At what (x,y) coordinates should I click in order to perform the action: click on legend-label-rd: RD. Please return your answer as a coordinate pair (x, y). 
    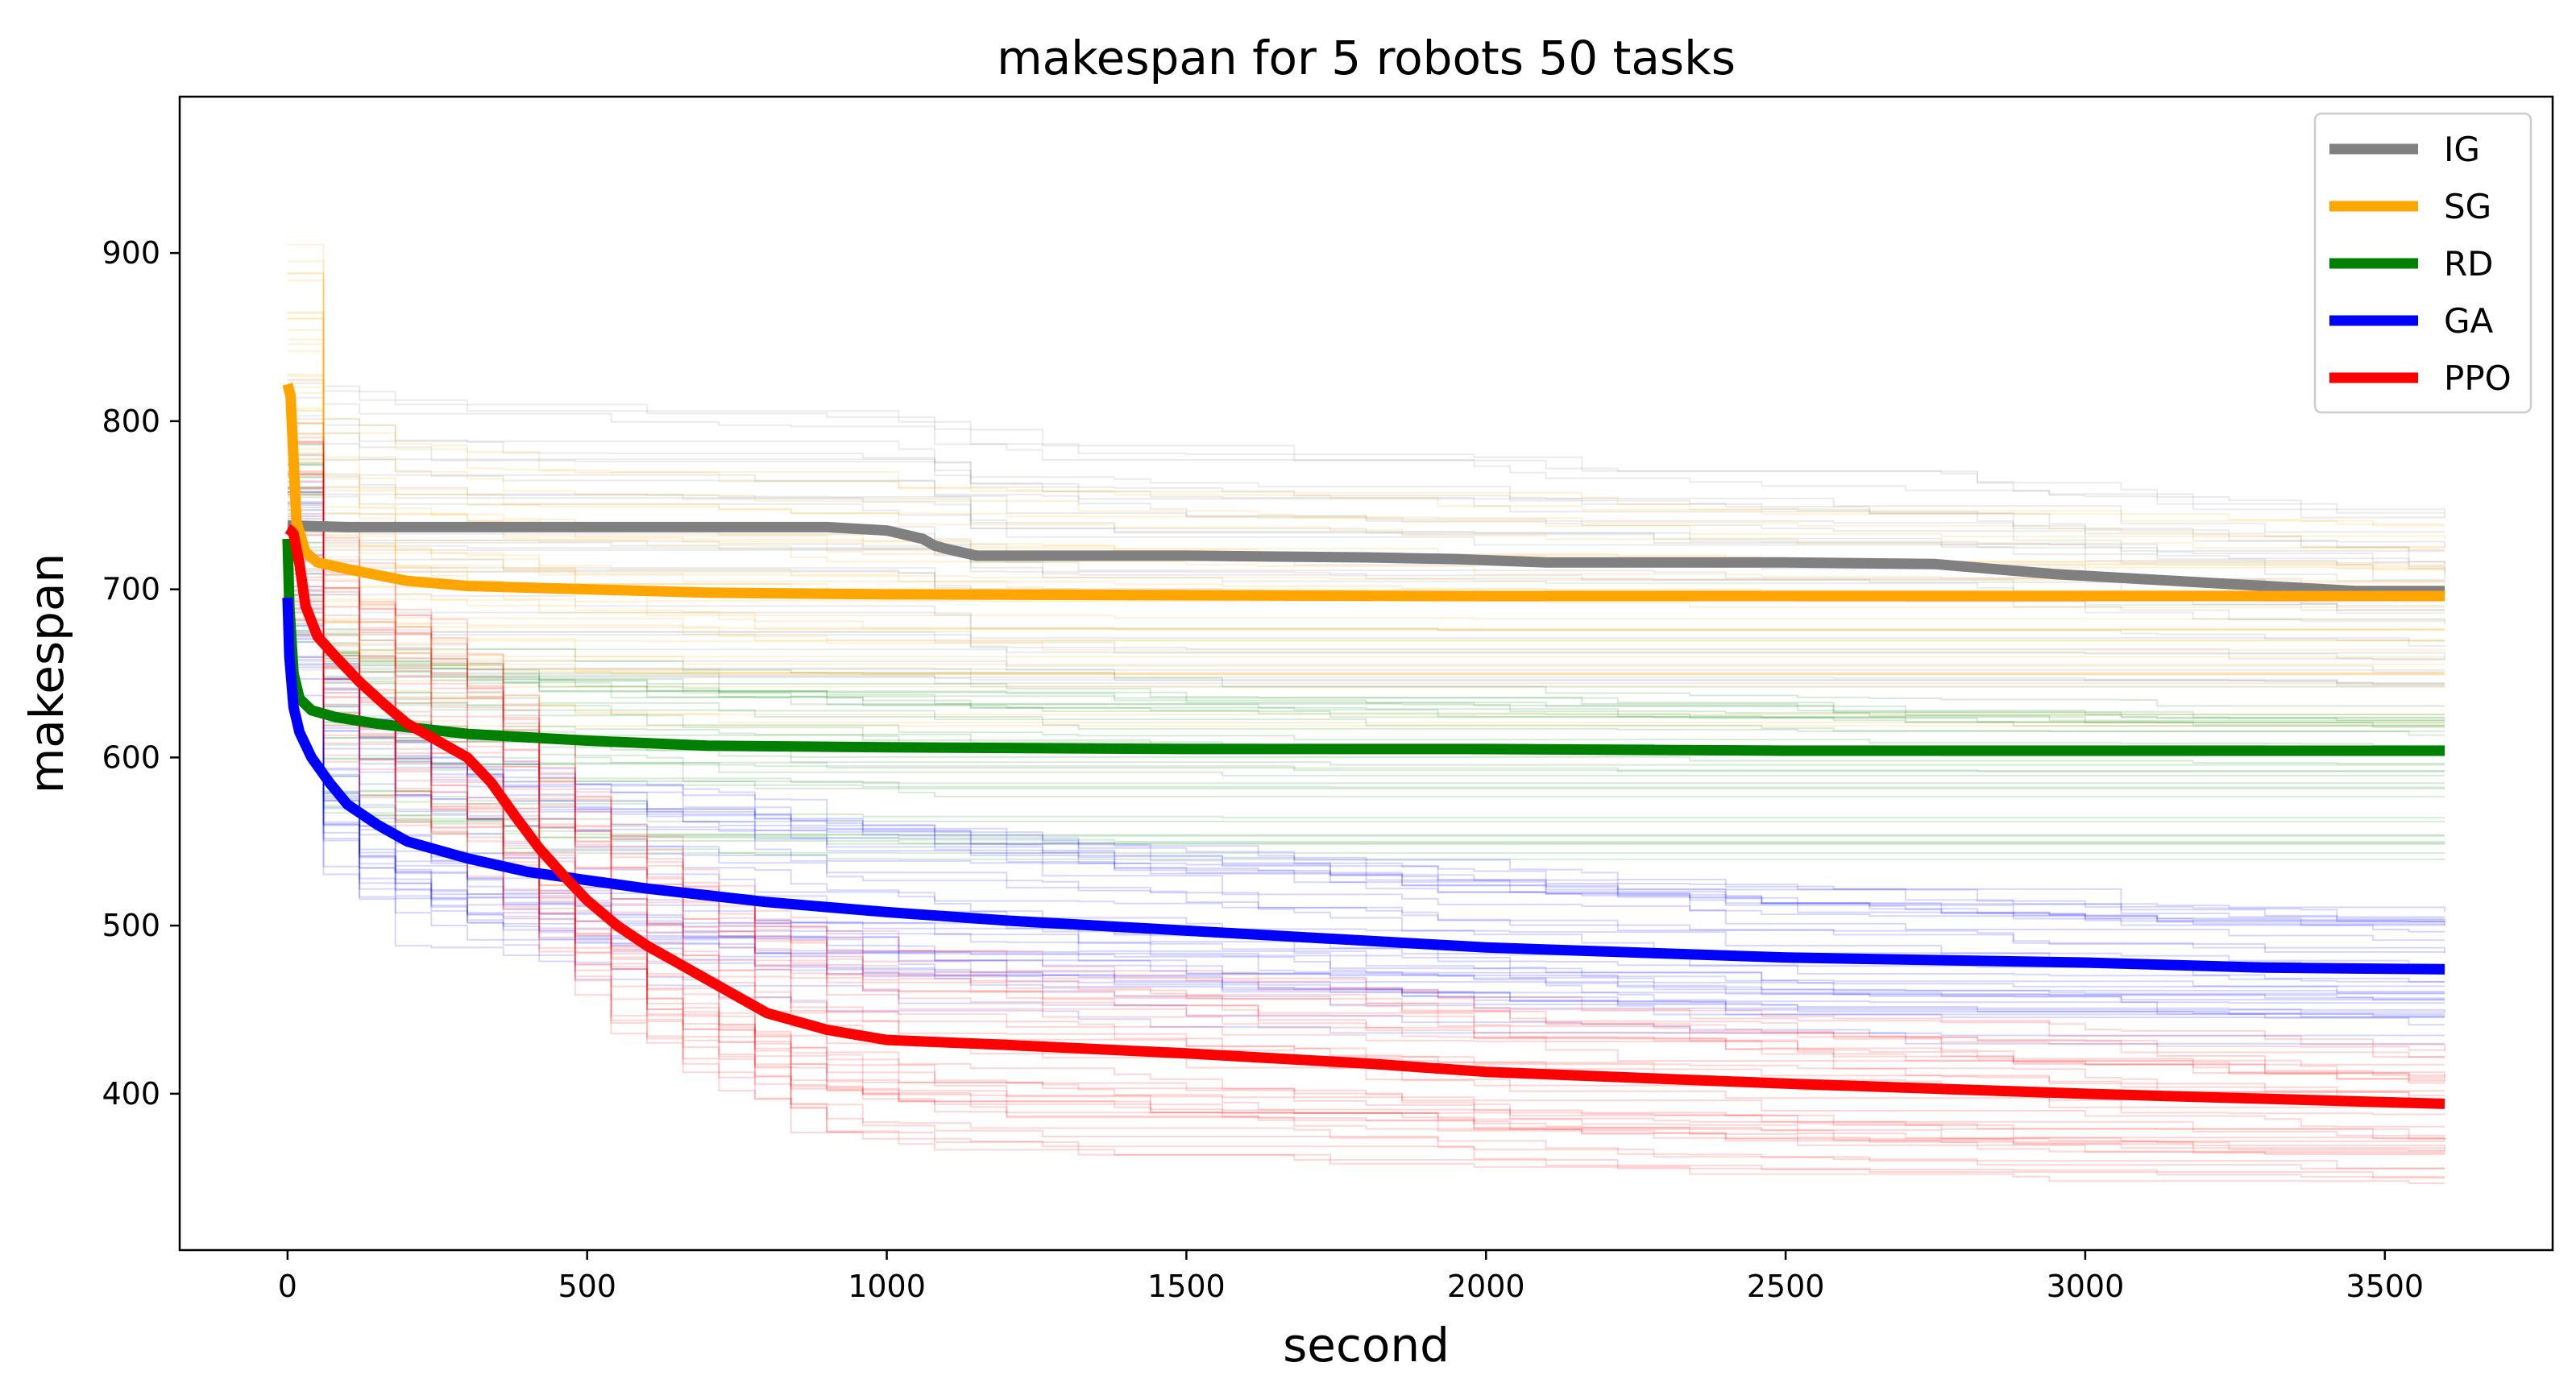
    Looking at the image, I should click on (2469, 264).